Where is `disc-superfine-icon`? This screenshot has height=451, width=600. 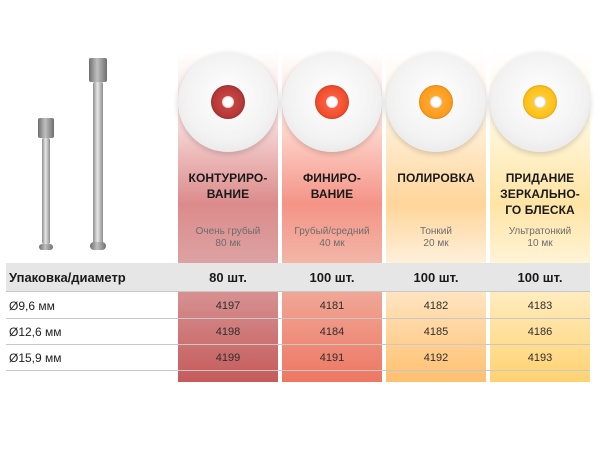
disc-superfine-icon is located at coordinates (540, 102).